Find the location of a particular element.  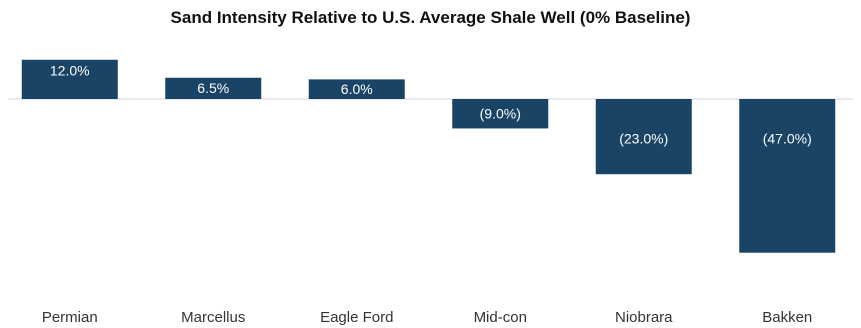

bar-eagle-ford is located at coordinates (356, 89).